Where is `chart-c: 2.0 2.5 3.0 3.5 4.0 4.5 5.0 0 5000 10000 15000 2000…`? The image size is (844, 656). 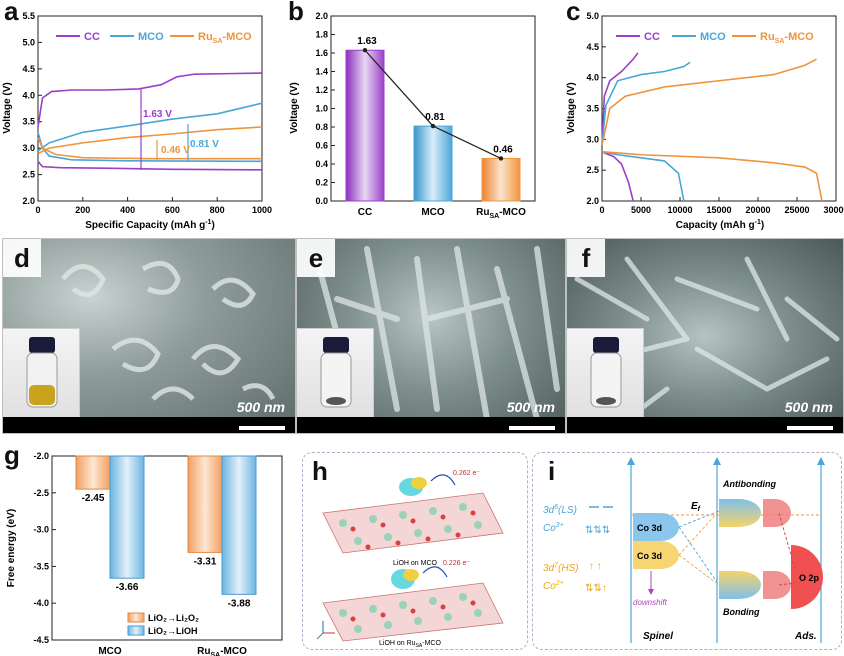
chart-c: 2.0 2.5 3.0 3.5 4.0 4.5 5.0 0 5000 10000 15000 2000… is located at coordinates (705, 121).